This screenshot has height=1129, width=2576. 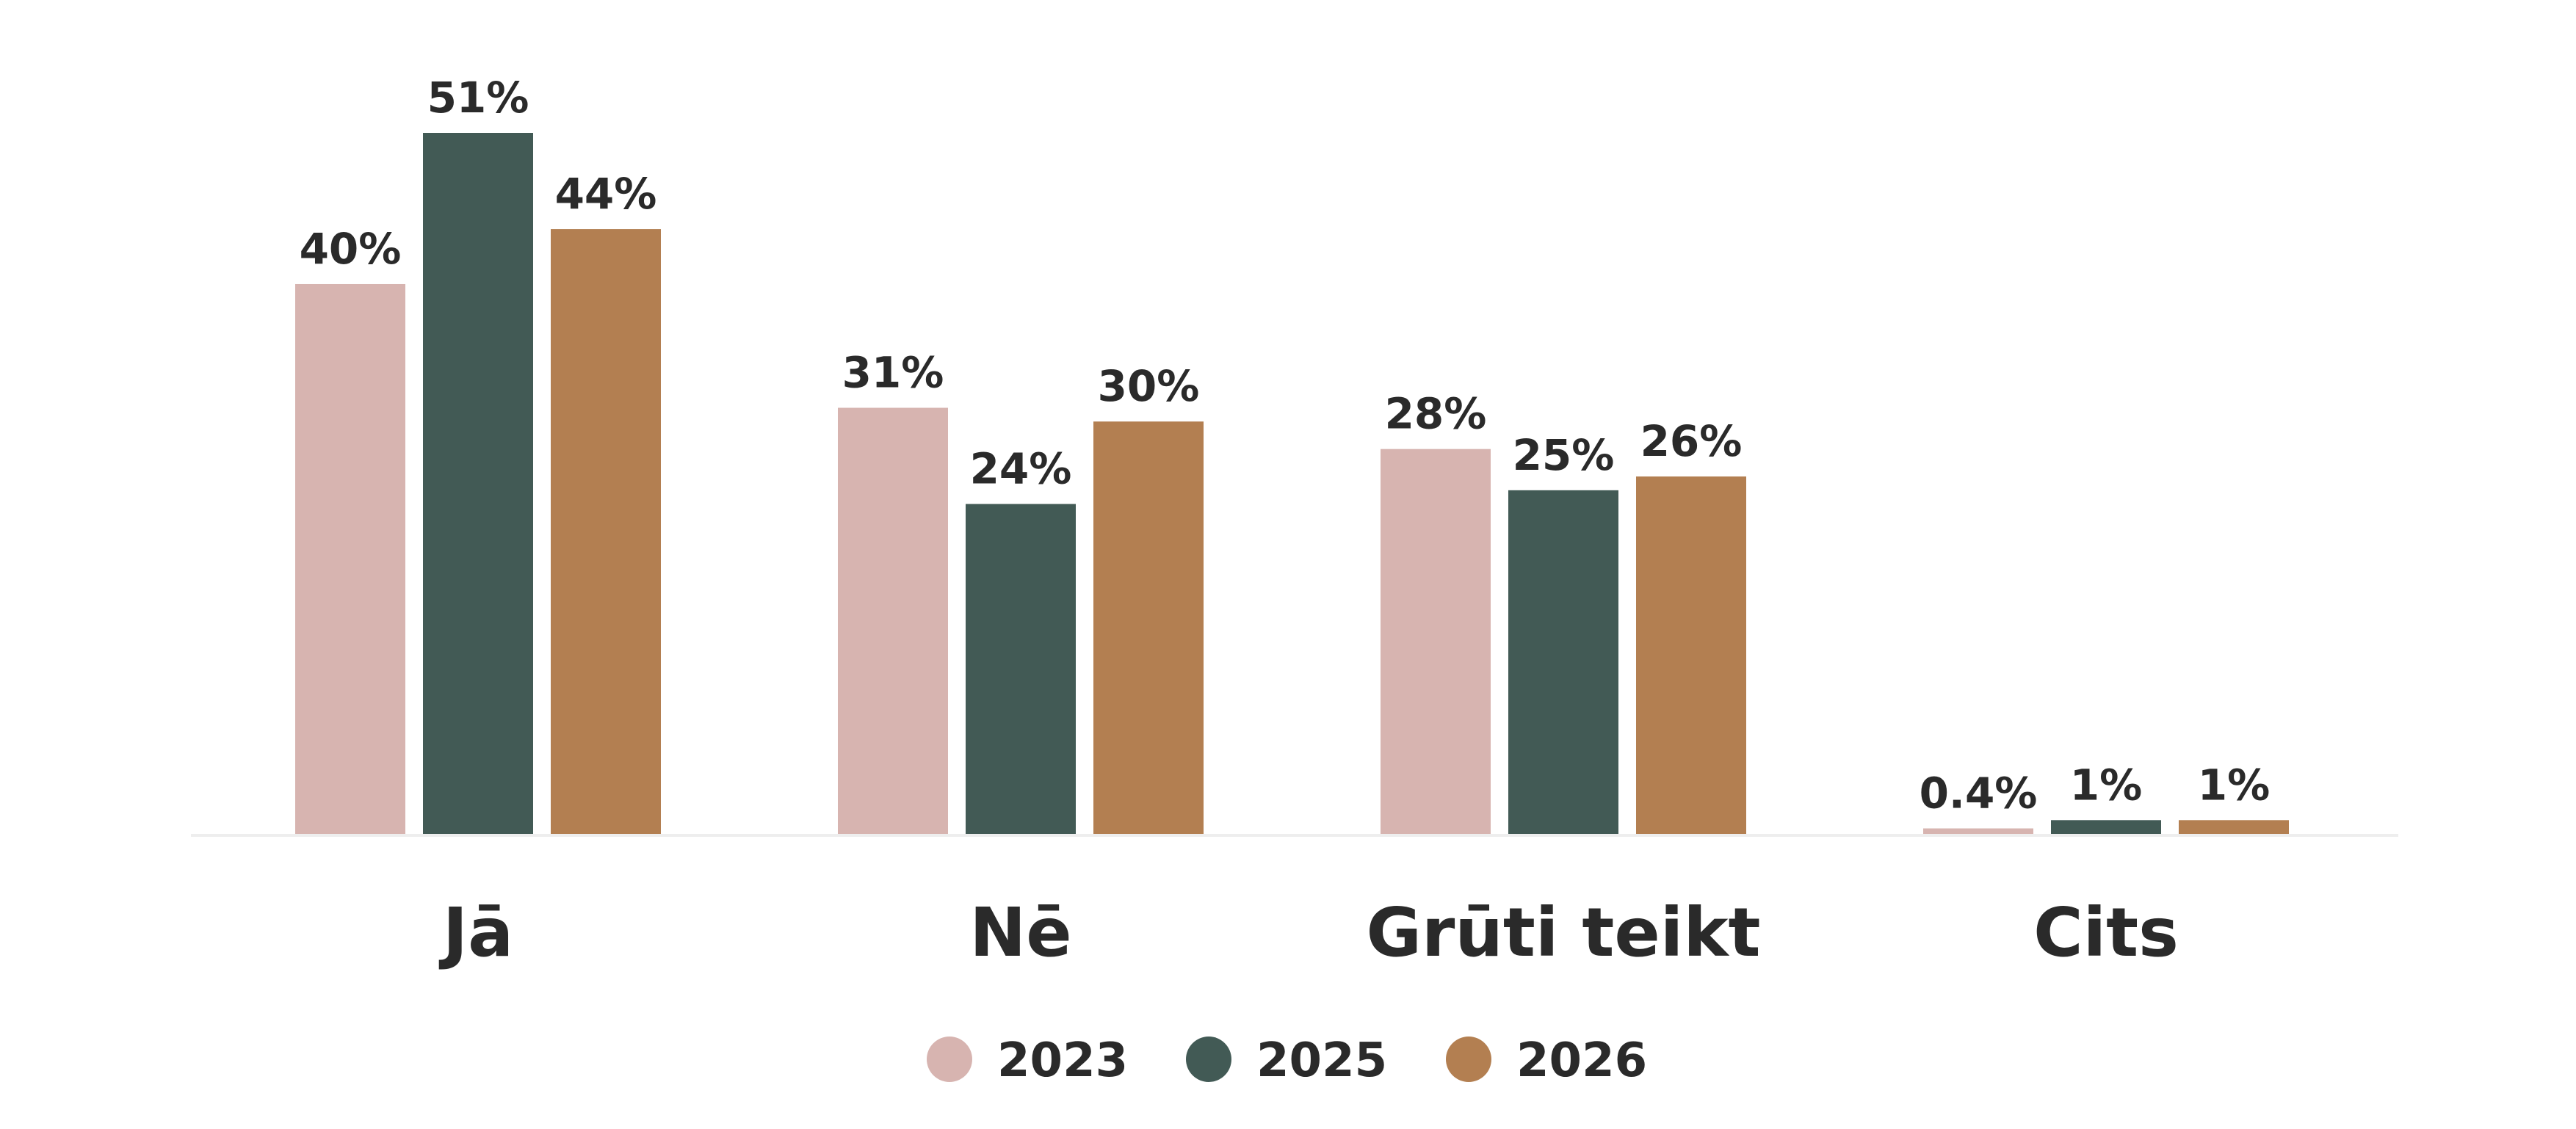 What do you see at coordinates (351, 249) in the screenshot?
I see `value-label: 40%` at bounding box center [351, 249].